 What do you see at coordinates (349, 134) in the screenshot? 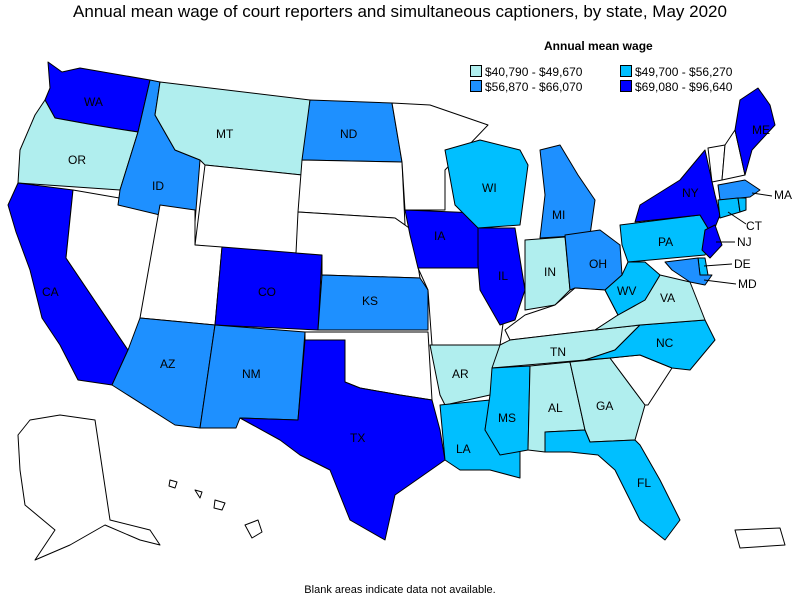
I see `state-label-ND: ND` at bounding box center [349, 134].